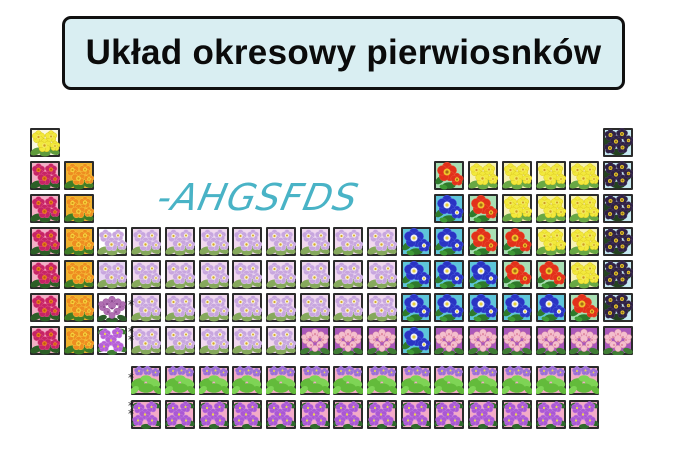 The image size is (700, 471). Describe the element at coordinates (45, 340) in the screenshot. I see `flower-cell-period-7-col1` at that location.